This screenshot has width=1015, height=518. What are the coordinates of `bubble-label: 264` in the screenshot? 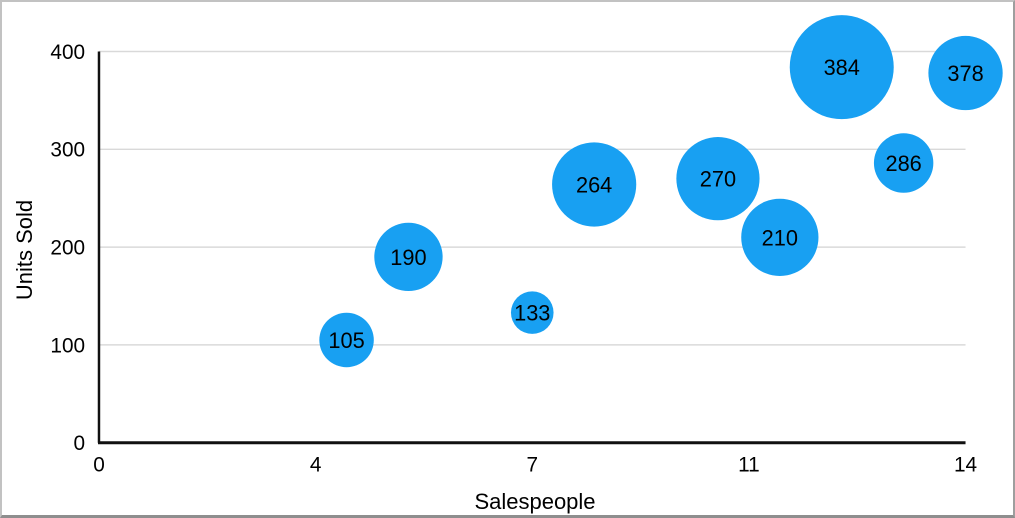 It's located at (594, 184).